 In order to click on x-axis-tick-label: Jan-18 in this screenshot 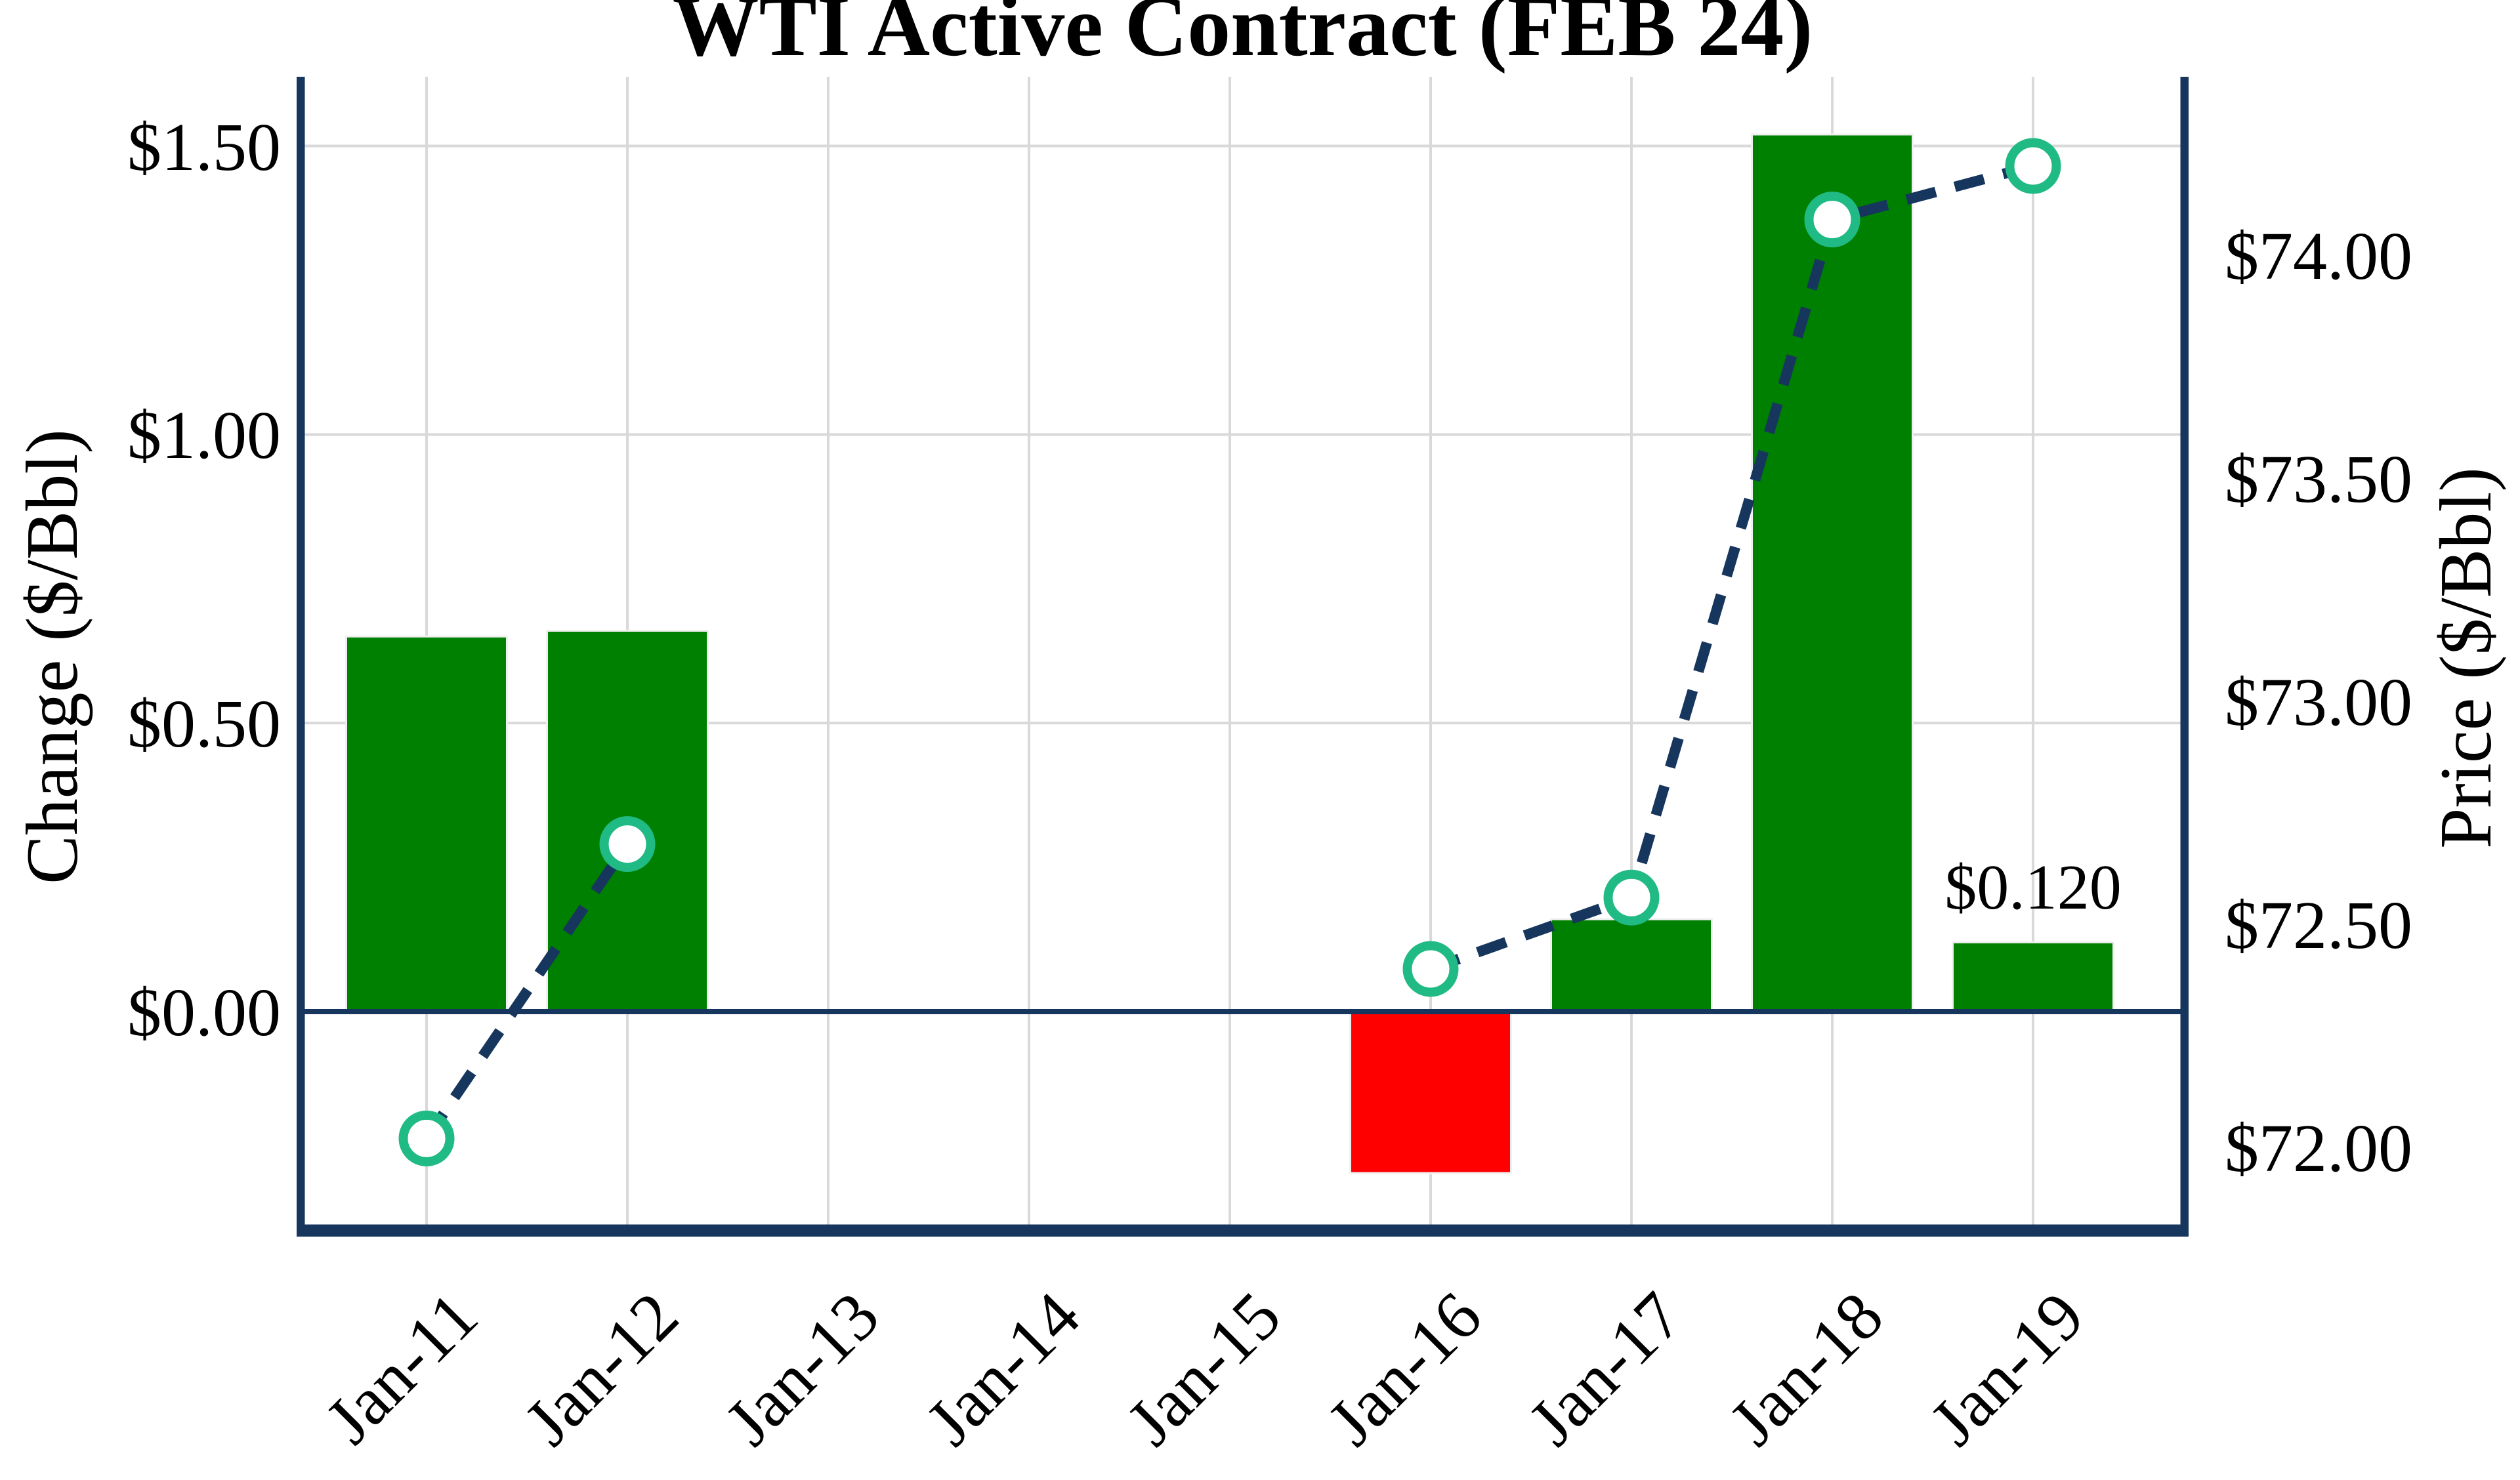, I will do `click(1806, 1368)`.